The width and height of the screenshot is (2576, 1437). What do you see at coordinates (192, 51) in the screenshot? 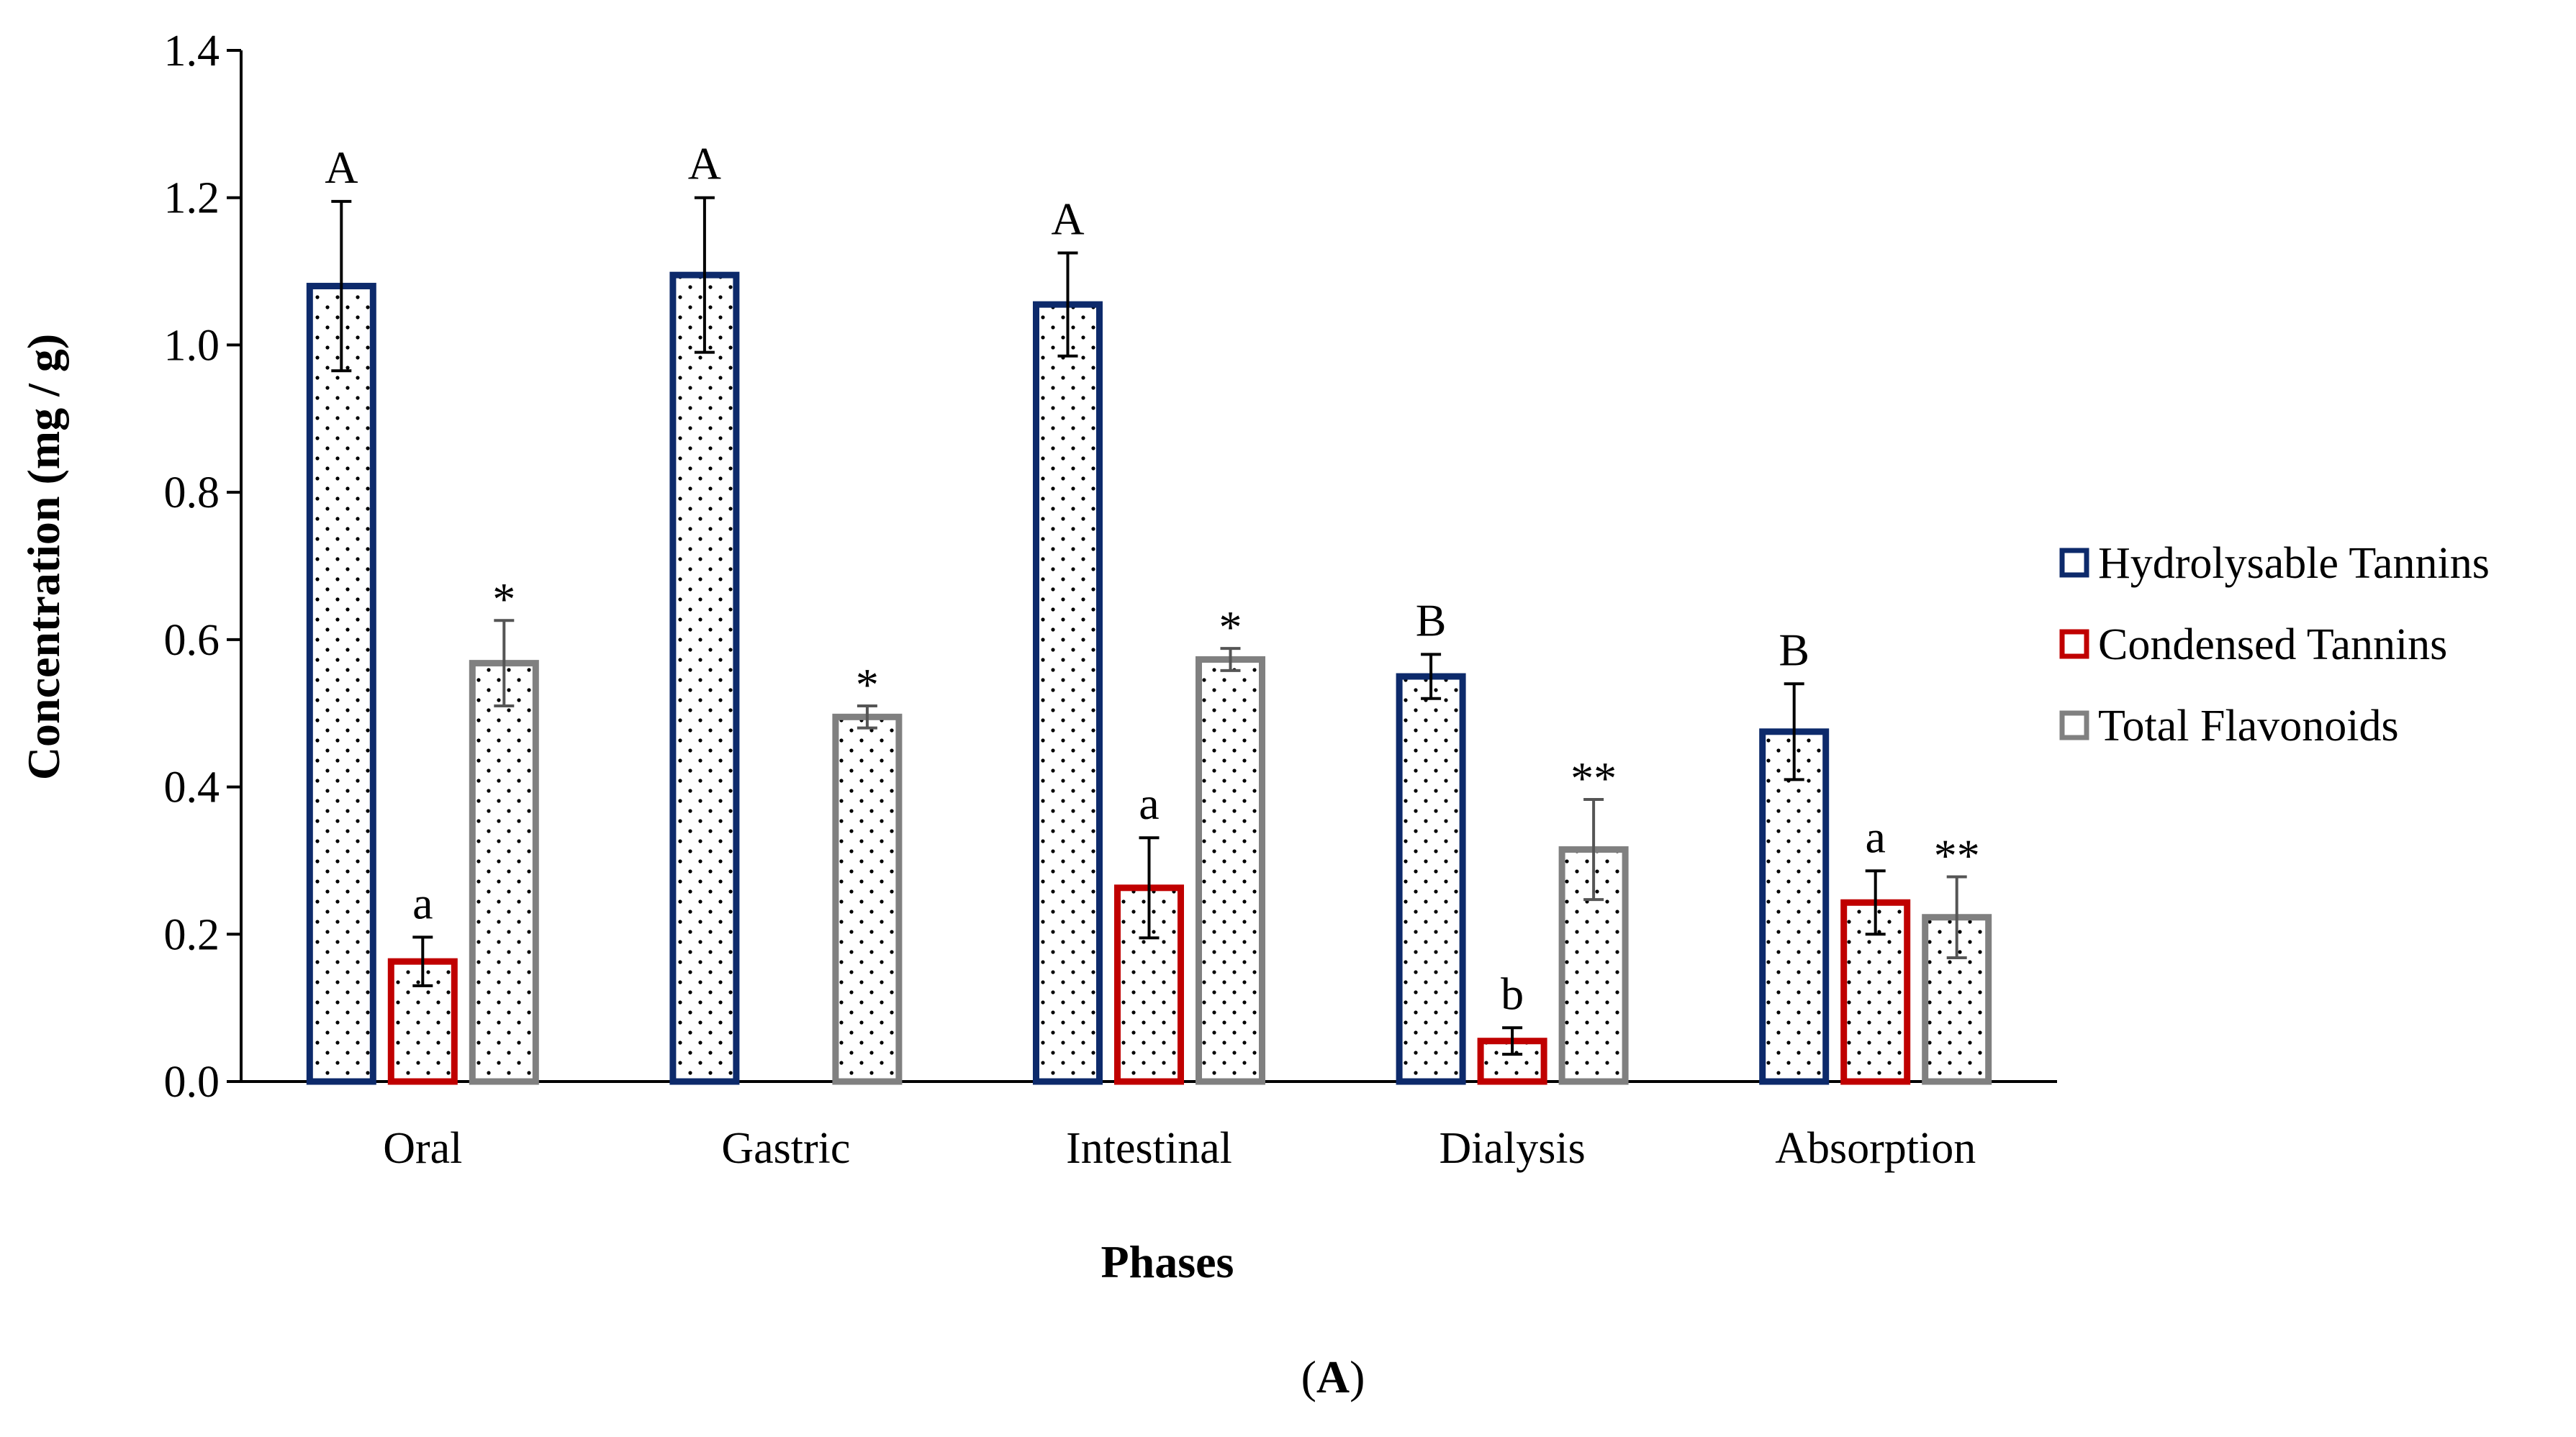
I see `y-tick-label: 1.4` at bounding box center [192, 51].